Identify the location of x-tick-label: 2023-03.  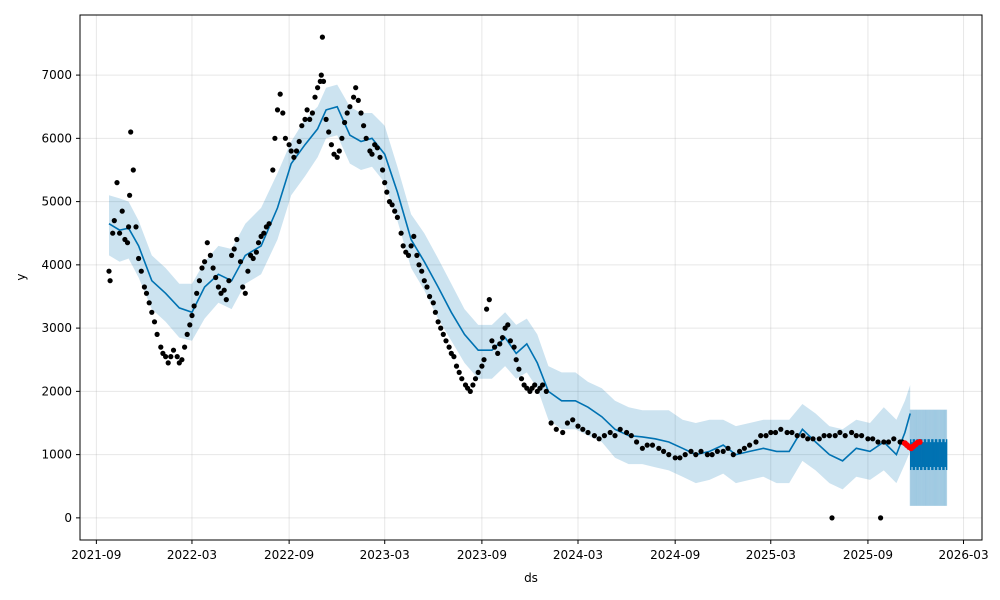
(385, 555).